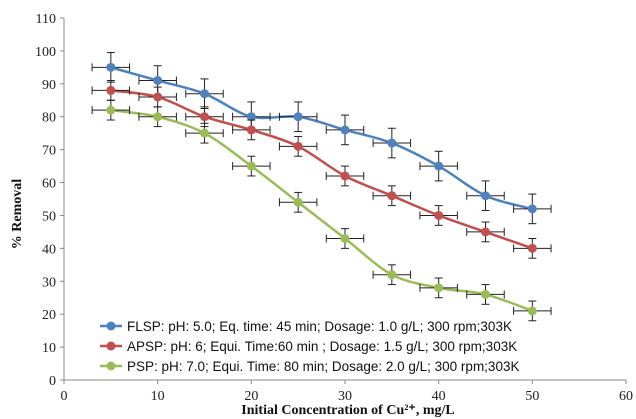 This screenshot has height=419, width=636. I want to click on y-tick-label: 90, so click(49, 85).